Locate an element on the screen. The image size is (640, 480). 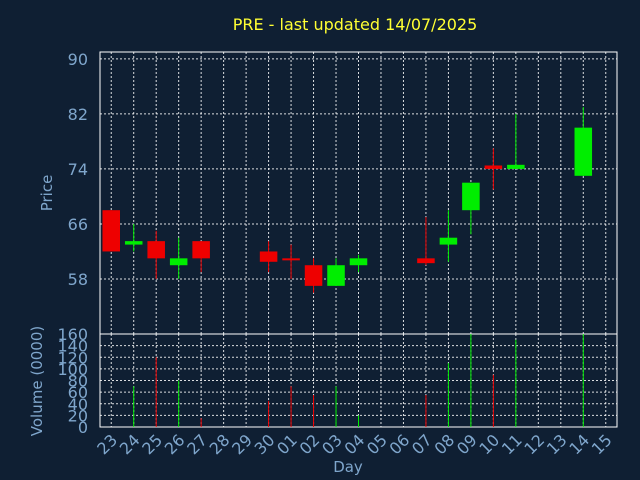
price-axis-ticks: 58 66 74 82 90 is located at coordinates (78, 169).